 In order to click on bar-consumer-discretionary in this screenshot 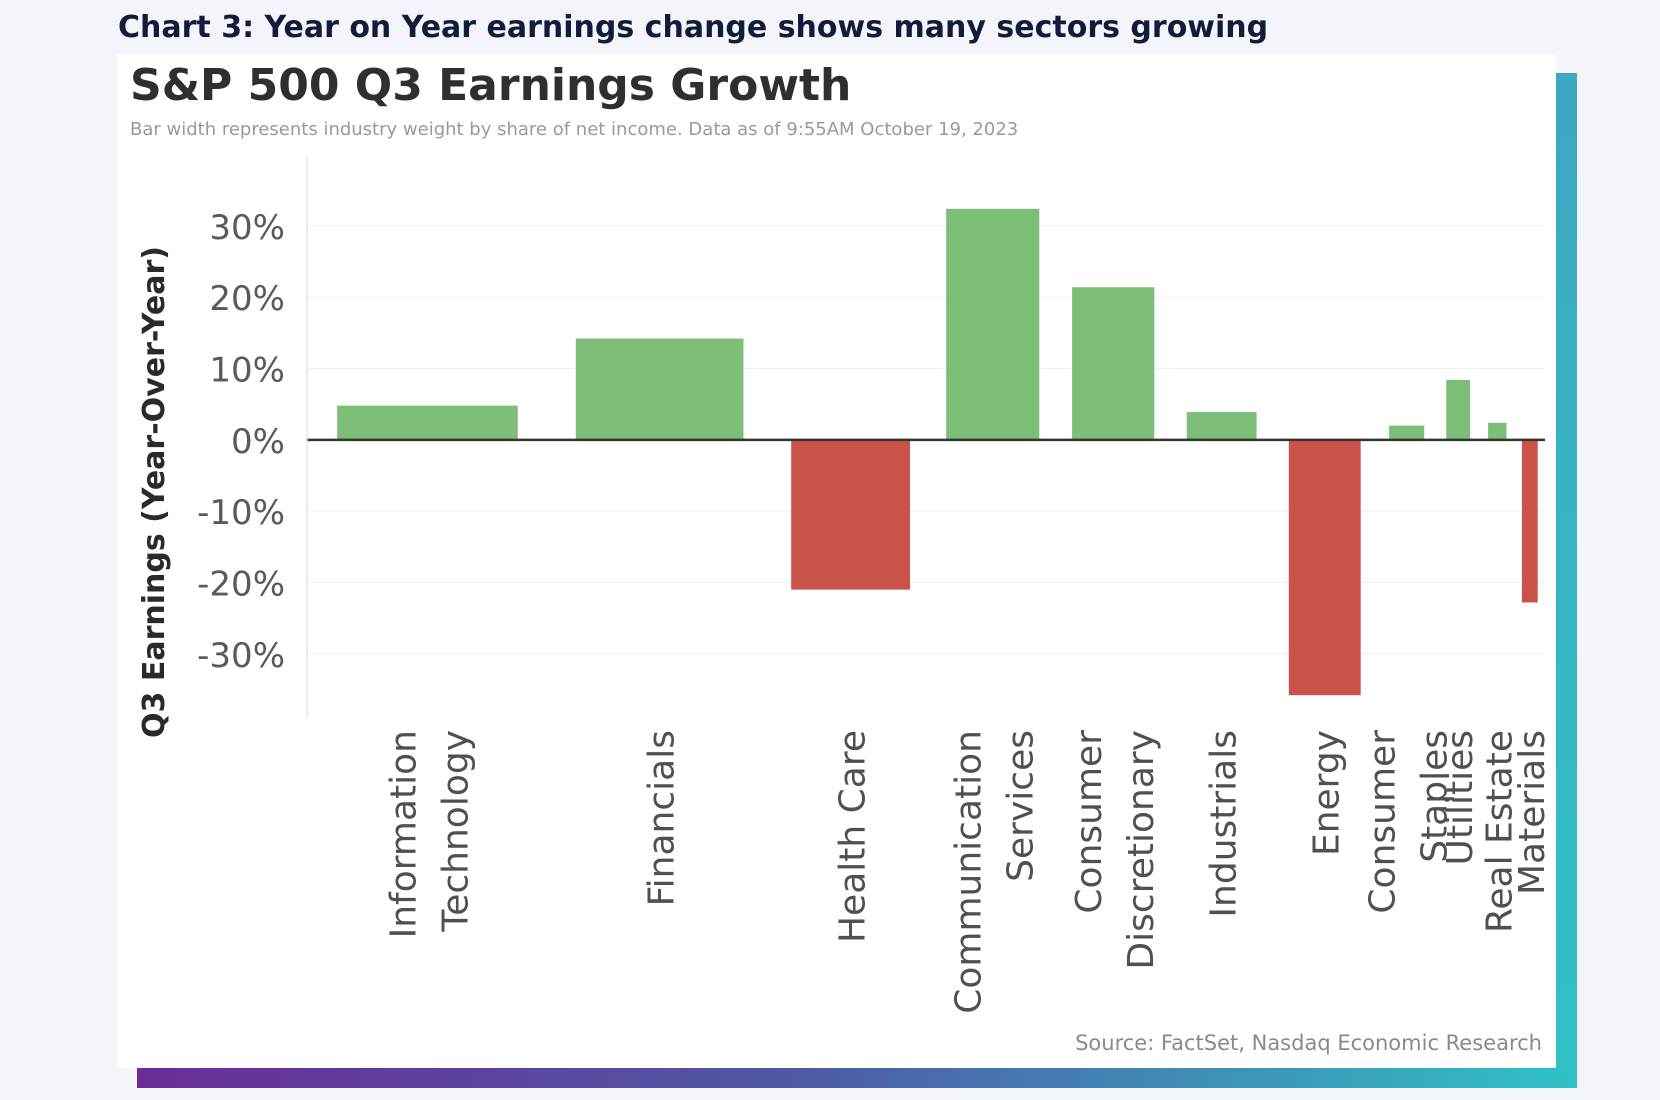, I will do `click(1113, 363)`.